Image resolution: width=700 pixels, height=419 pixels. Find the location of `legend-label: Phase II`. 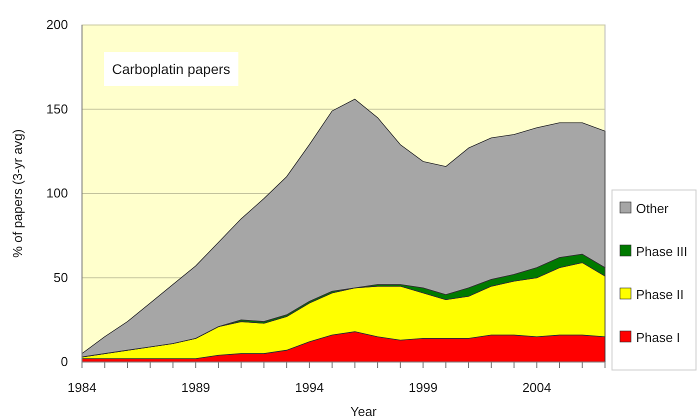

legend-label: Phase II is located at coordinates (660, 294).